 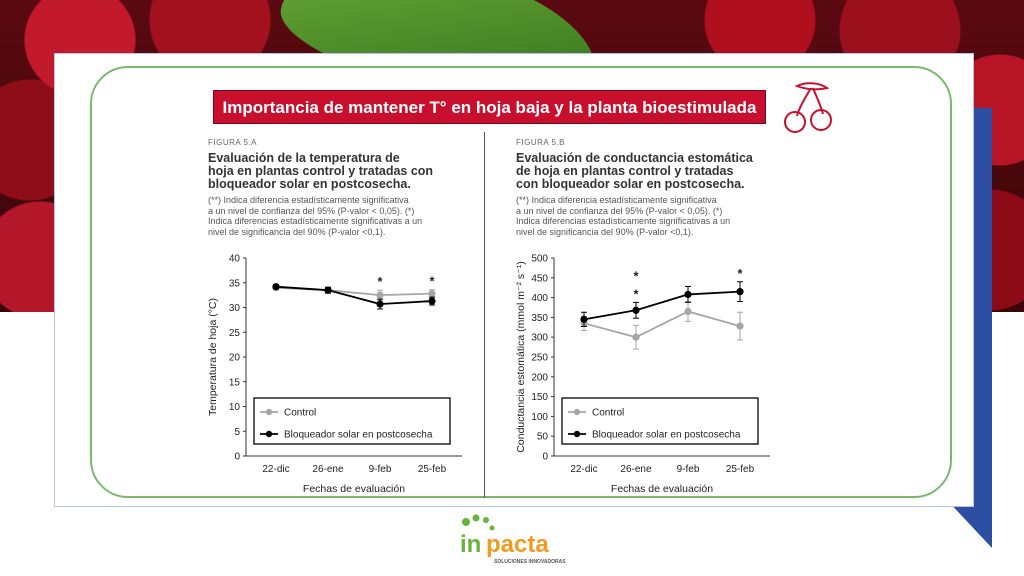 What do you see at coordinates (235, 259) in the screenshot?
I see `y-tick-label: 40` at bounding box center [235, 259].